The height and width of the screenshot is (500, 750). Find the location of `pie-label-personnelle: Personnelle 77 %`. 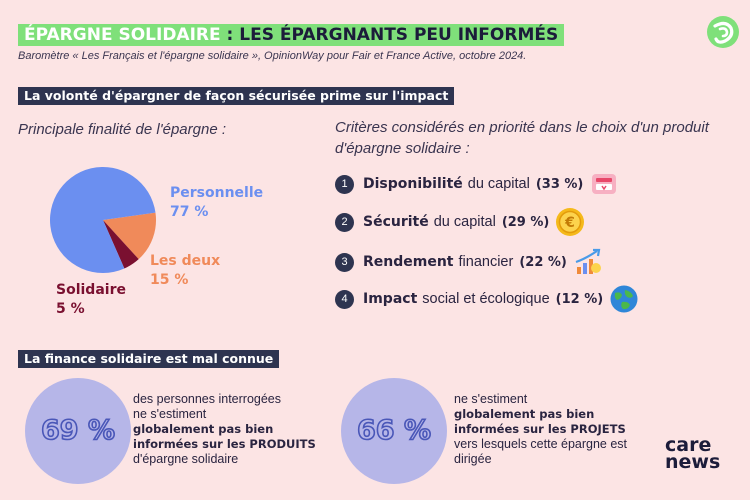

pie-label-personnelle: Personnelle 77 % is located at coordinates (216, 203).